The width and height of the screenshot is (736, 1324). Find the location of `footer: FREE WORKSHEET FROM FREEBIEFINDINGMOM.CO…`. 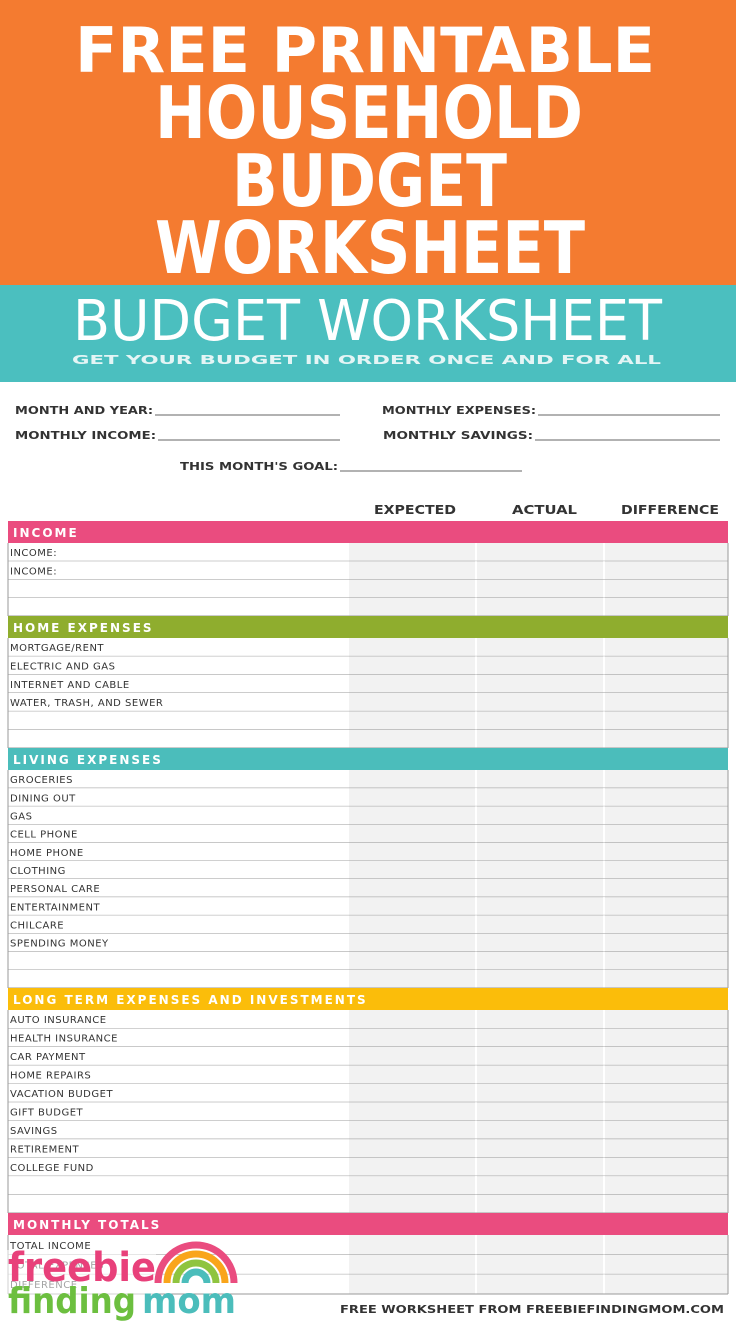

footer: FREE WORKSHEET FROM FREEBIEFINDINGMOM.CO… is located at coordinates (532, 1309).